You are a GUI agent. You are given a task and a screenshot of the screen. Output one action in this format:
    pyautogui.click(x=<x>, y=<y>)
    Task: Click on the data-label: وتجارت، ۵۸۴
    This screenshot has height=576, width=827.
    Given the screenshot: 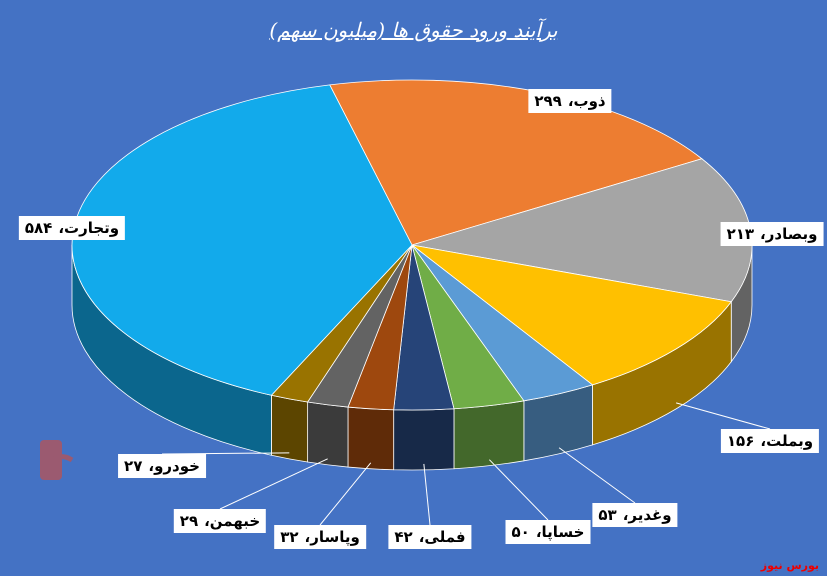 What is the action you would take?
    pyautogui.click(x=72, y=228)
    